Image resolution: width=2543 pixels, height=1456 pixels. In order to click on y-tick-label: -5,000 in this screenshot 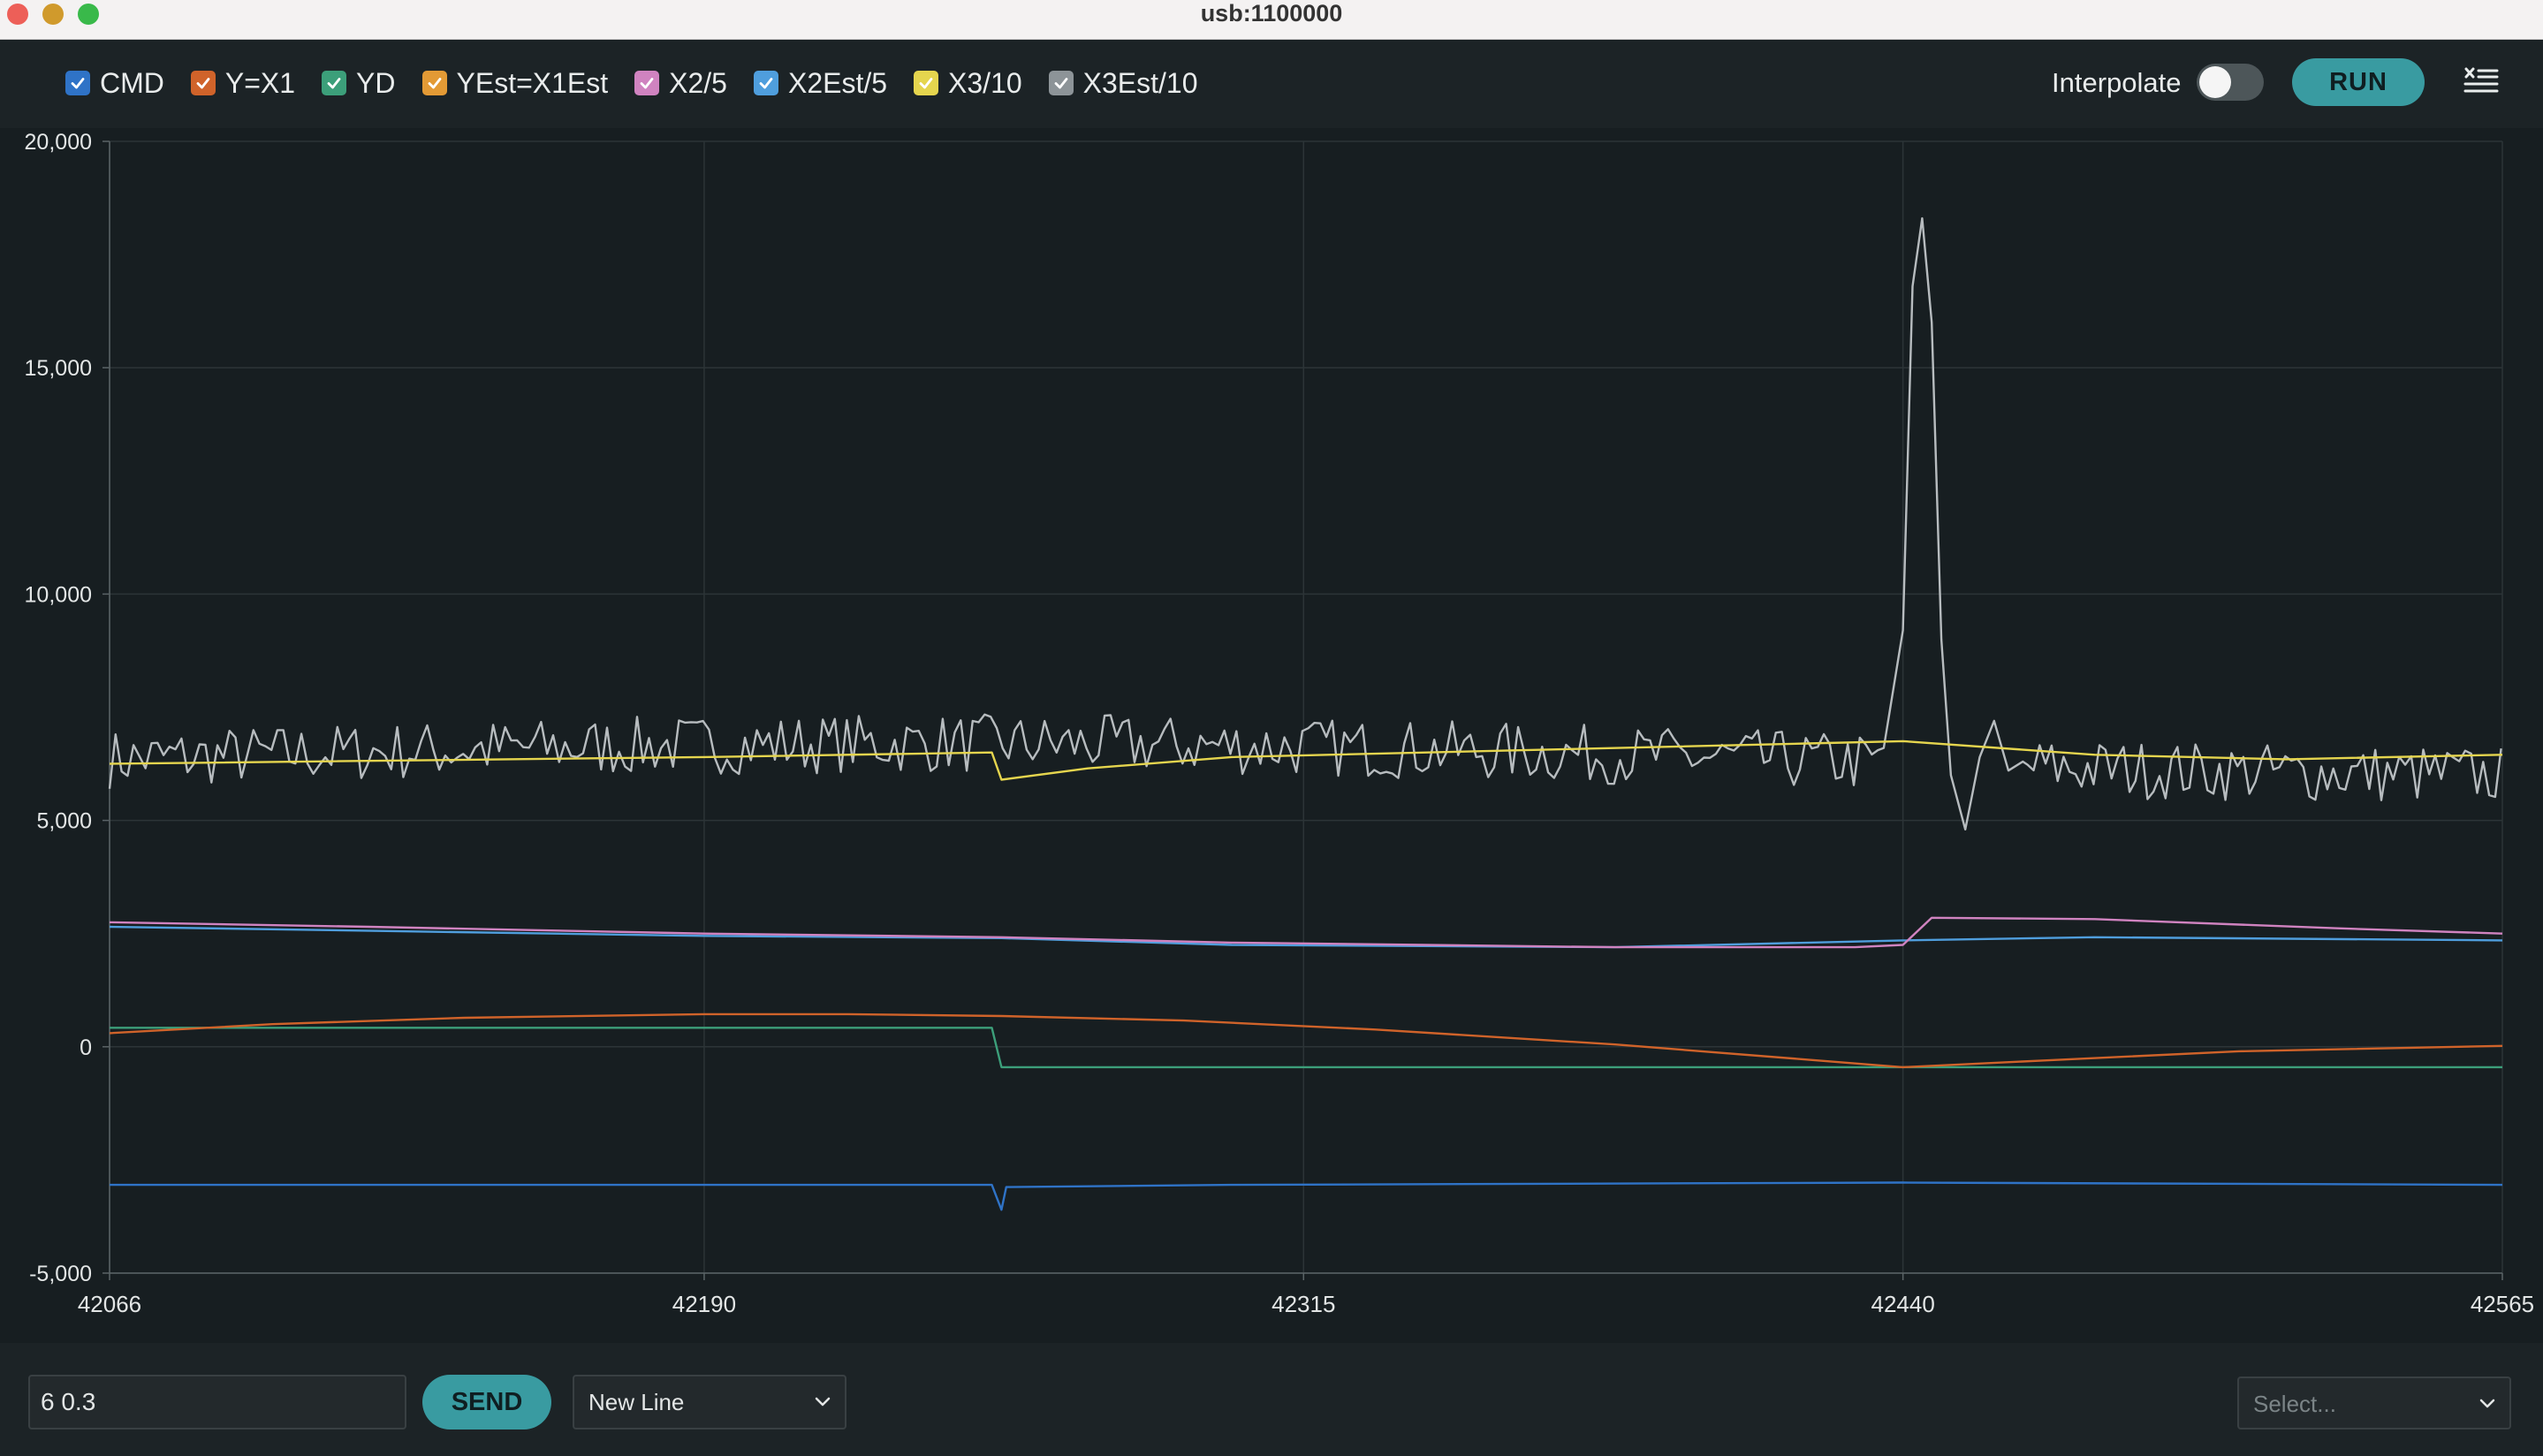, I will do `click(60, 1274)`.